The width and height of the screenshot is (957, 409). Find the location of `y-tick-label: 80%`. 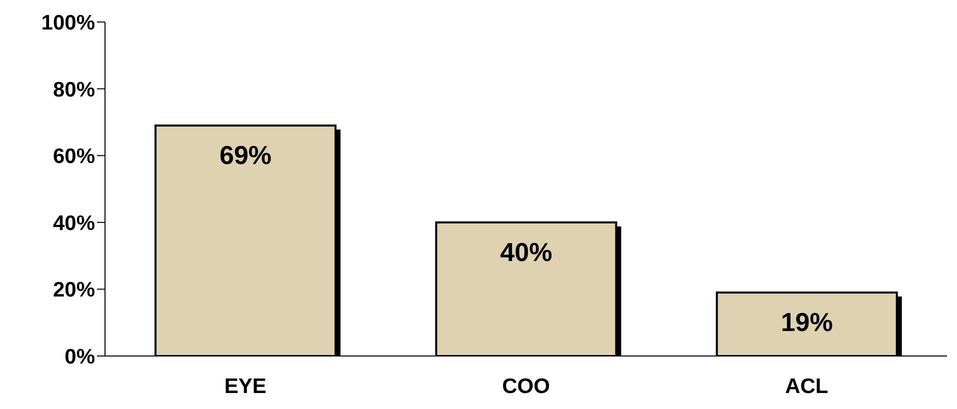

y-tick-label: 80% is located at coordinates (74, 90).